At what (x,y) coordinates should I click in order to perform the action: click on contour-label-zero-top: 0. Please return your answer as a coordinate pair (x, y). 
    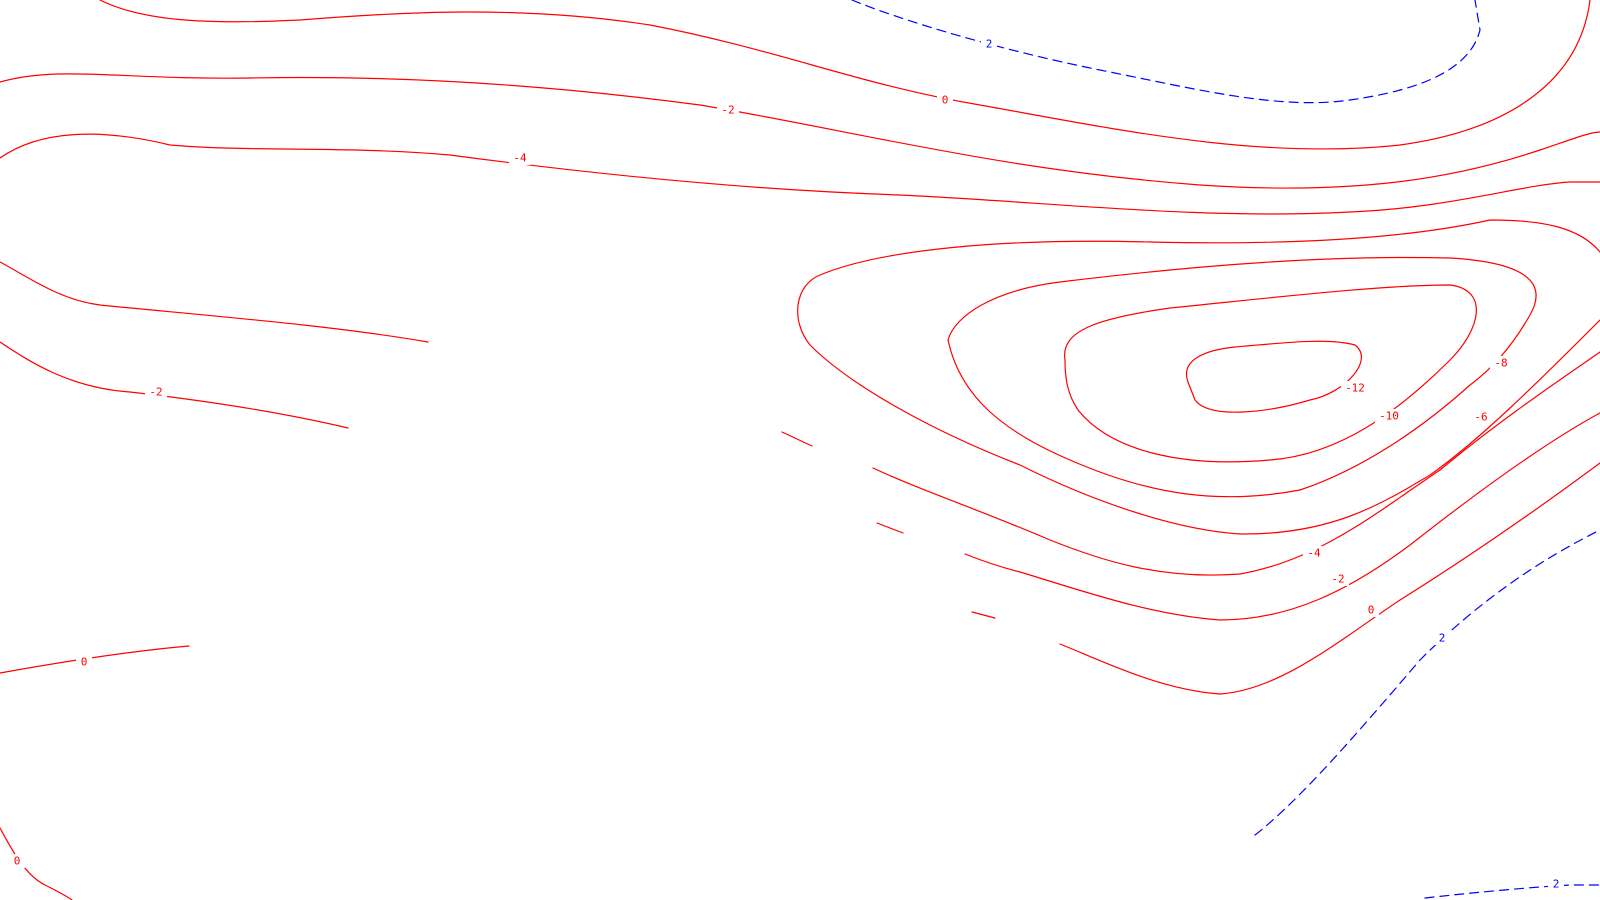
    Looking at the image, I should click on (945, 100).